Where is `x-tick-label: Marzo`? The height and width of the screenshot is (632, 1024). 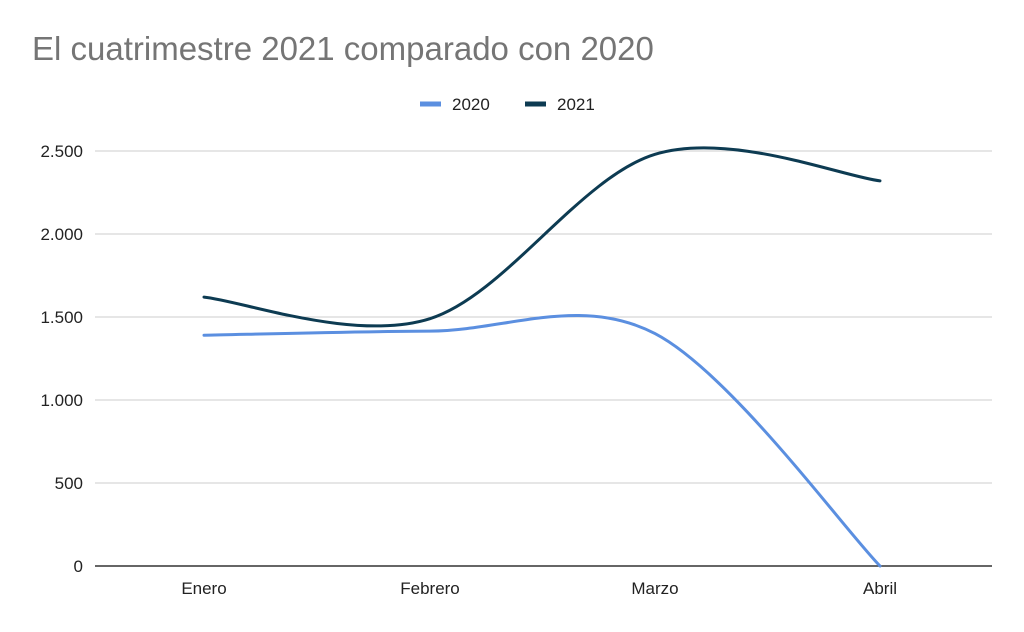
x-tick-label: Marzo is located at coordinates (654, 588).